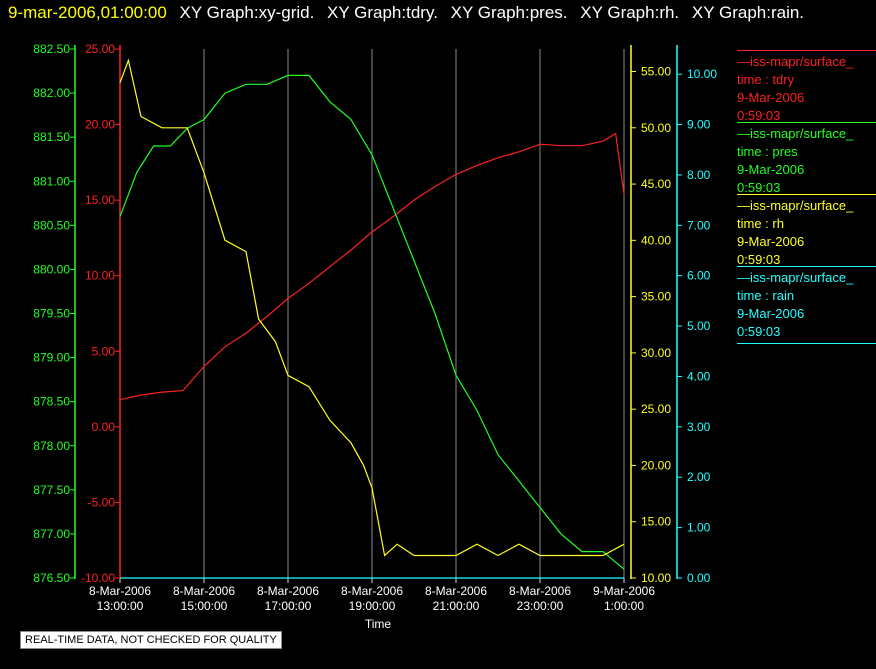  I want to click on x-axis-title: Time, so click(378, 624).